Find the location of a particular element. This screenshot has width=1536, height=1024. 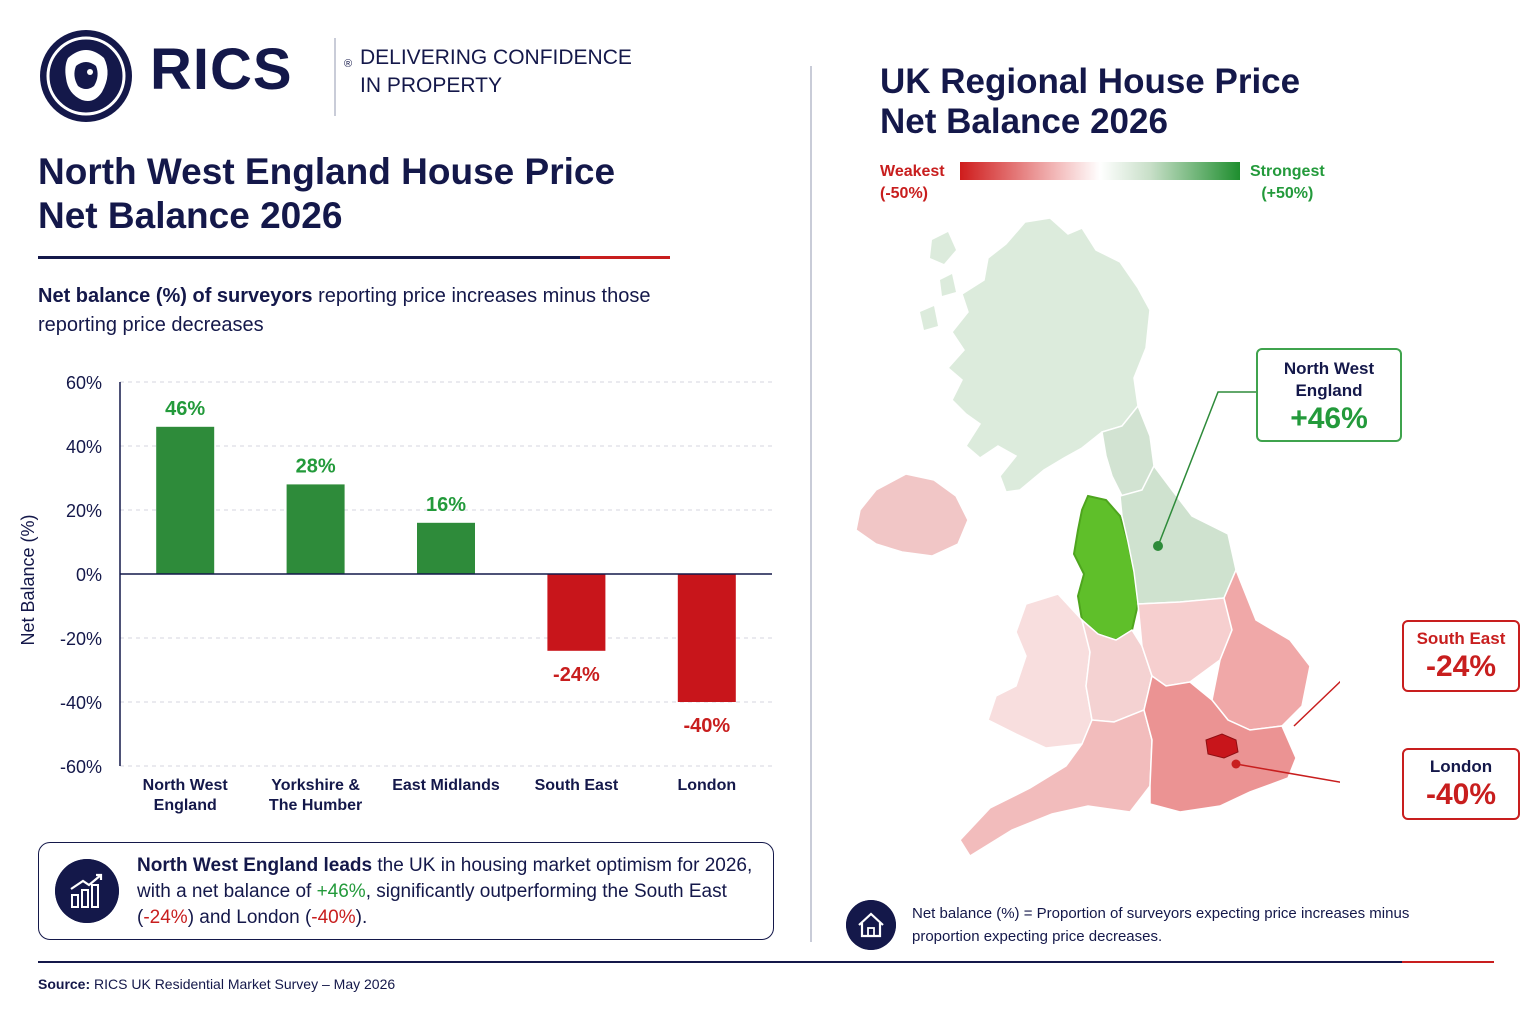

x-tick-label: East Midlands is located at coordinates (446, 785).